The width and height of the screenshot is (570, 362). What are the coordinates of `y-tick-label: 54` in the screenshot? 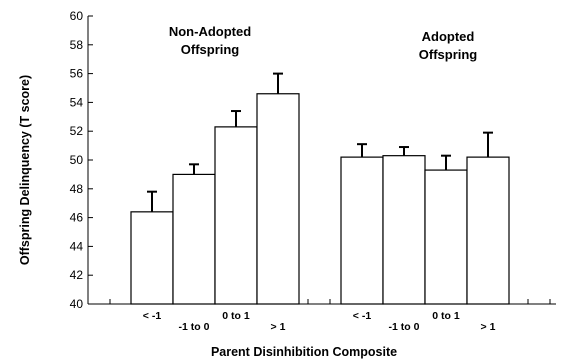 It's located at (77, 102).